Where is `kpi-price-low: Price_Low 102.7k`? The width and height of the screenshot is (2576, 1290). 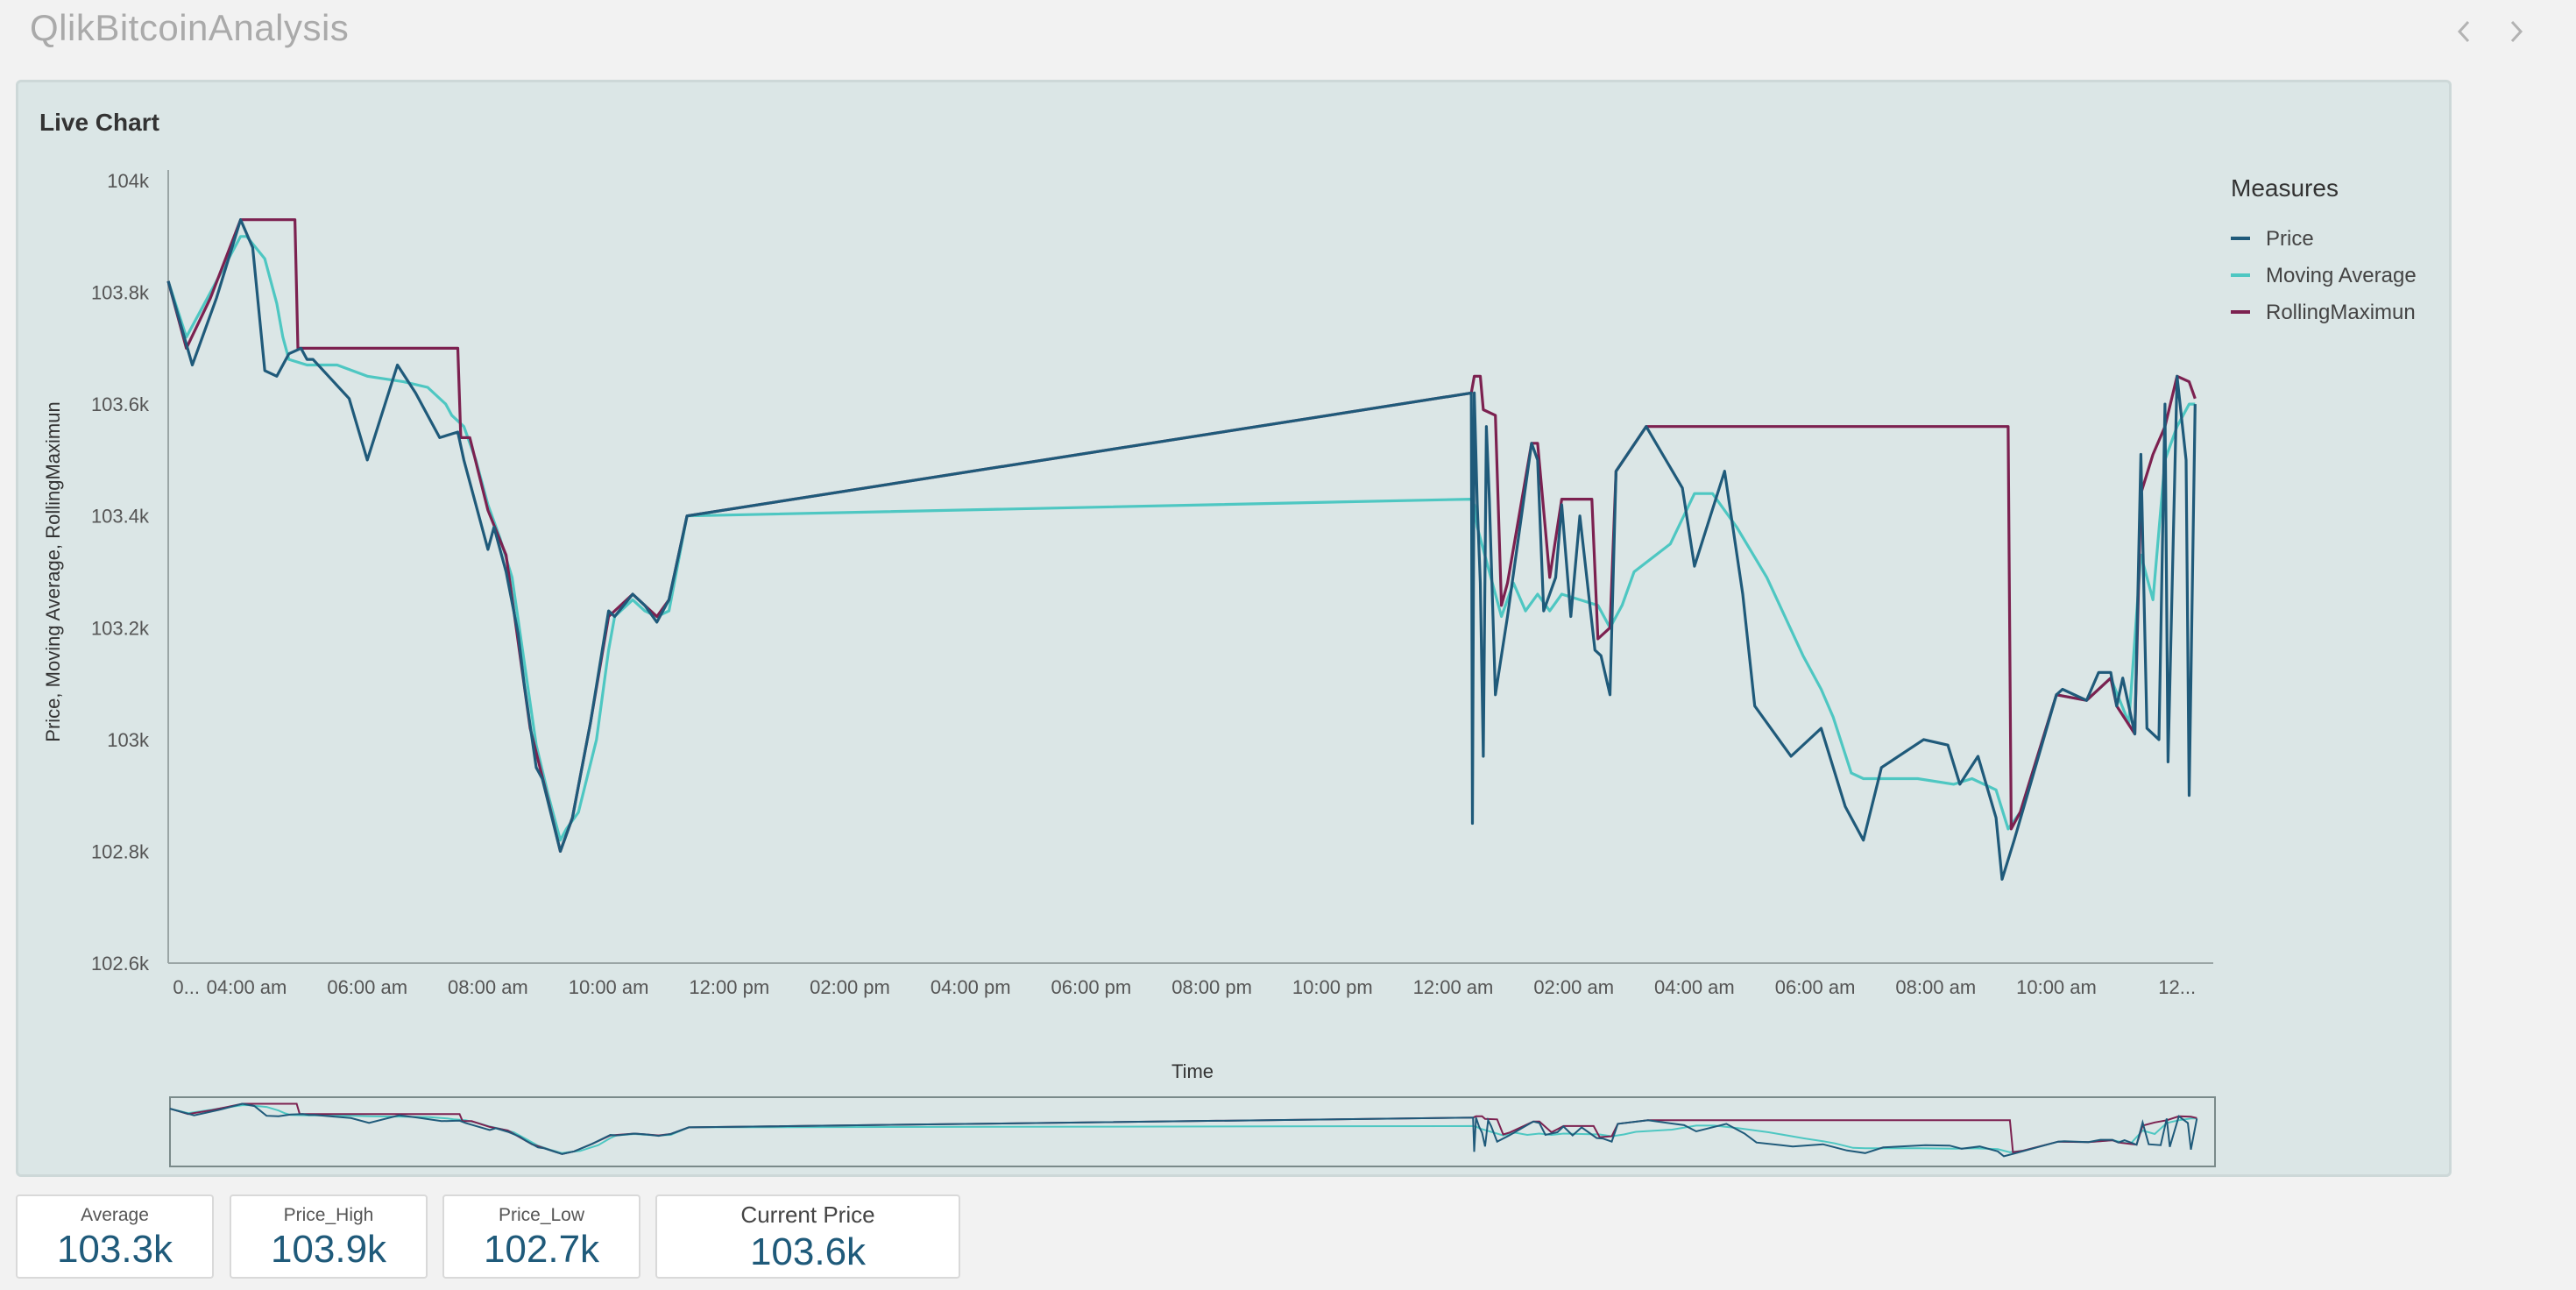
kpi-price-low: Price_Low 102.7k is located at coordinates (541, 1236).